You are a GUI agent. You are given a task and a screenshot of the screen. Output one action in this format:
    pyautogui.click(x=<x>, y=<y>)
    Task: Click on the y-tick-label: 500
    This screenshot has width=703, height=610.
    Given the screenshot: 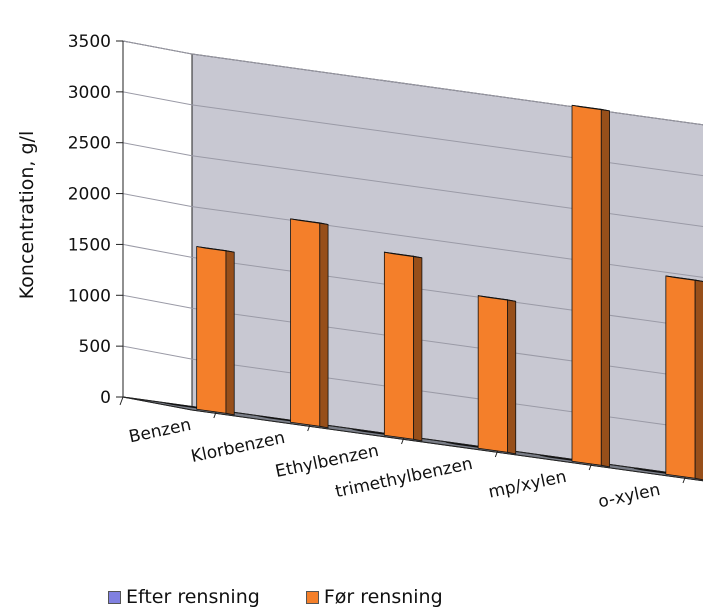 What is the action you would take?
    pyautogui.click(x=95, y=347)
    